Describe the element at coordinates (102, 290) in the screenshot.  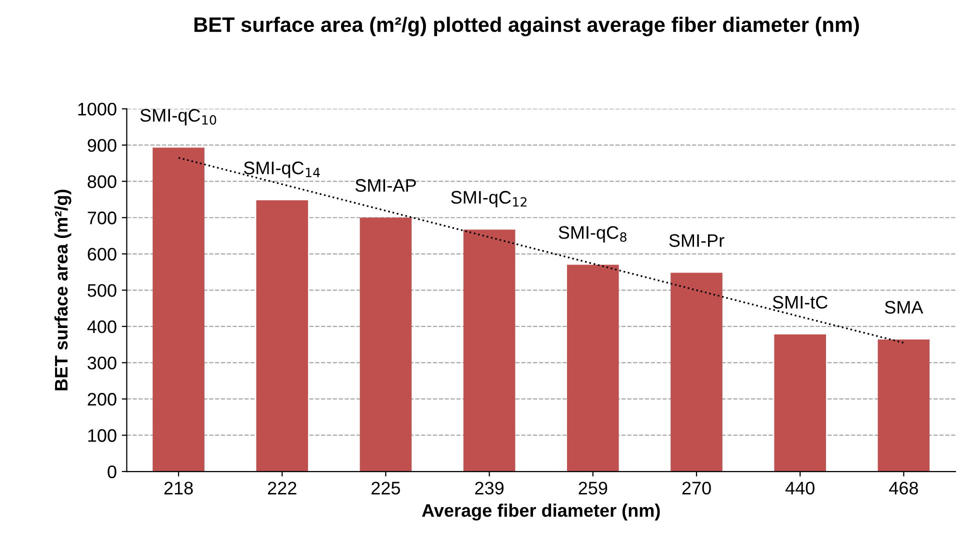
I see `y-tick-label: 500` at that location.